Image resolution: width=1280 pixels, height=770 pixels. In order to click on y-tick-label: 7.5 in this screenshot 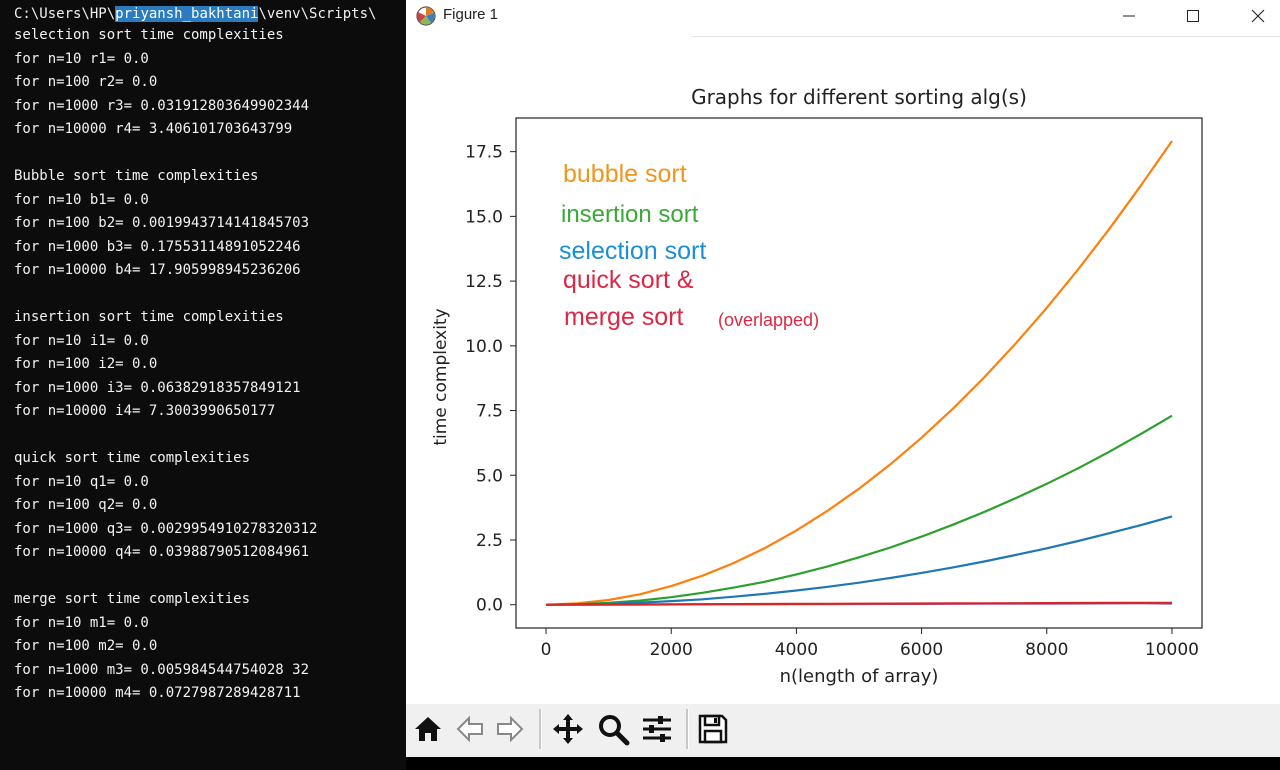, I will do `click(489, 412)`.